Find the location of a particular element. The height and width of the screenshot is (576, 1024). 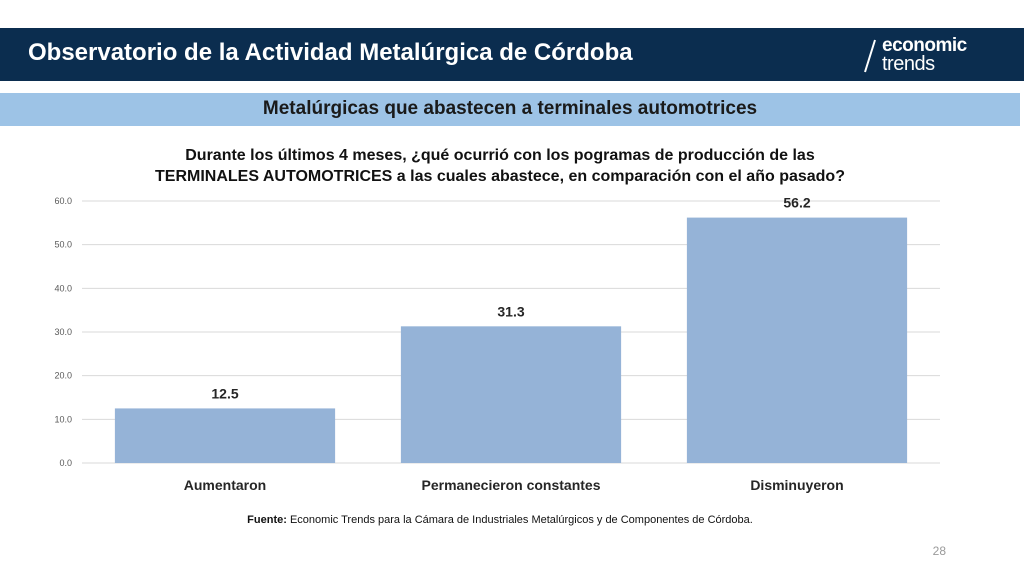

data-label: 31.3 is located at coordinates (510, 311).